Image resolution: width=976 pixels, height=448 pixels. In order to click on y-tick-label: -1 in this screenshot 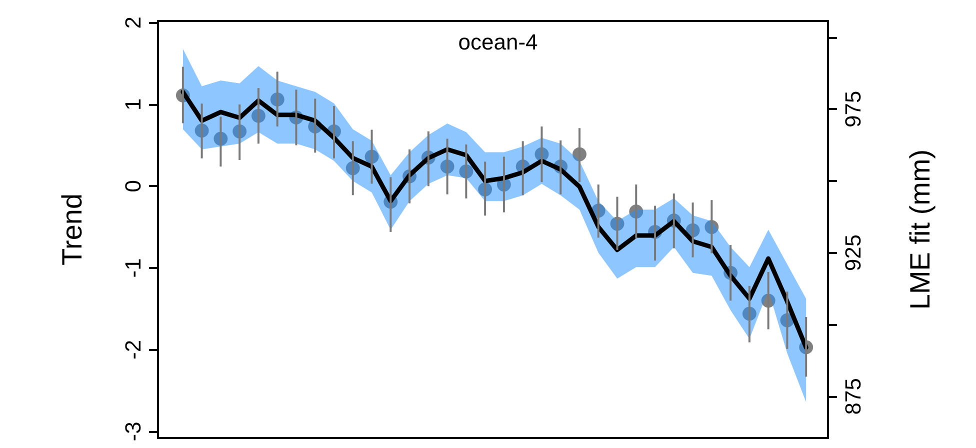, I will do `click(133, 268)`.